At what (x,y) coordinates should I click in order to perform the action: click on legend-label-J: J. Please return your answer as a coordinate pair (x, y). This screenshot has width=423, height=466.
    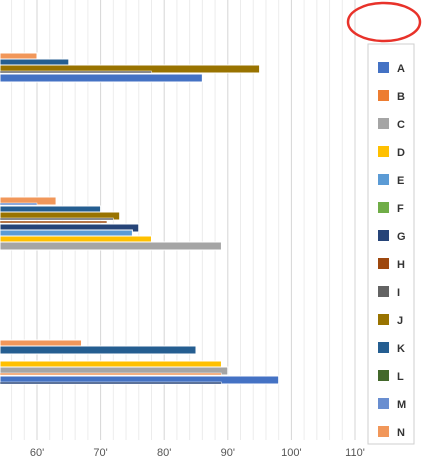
    Looking at the image, I should click on (400, 321).